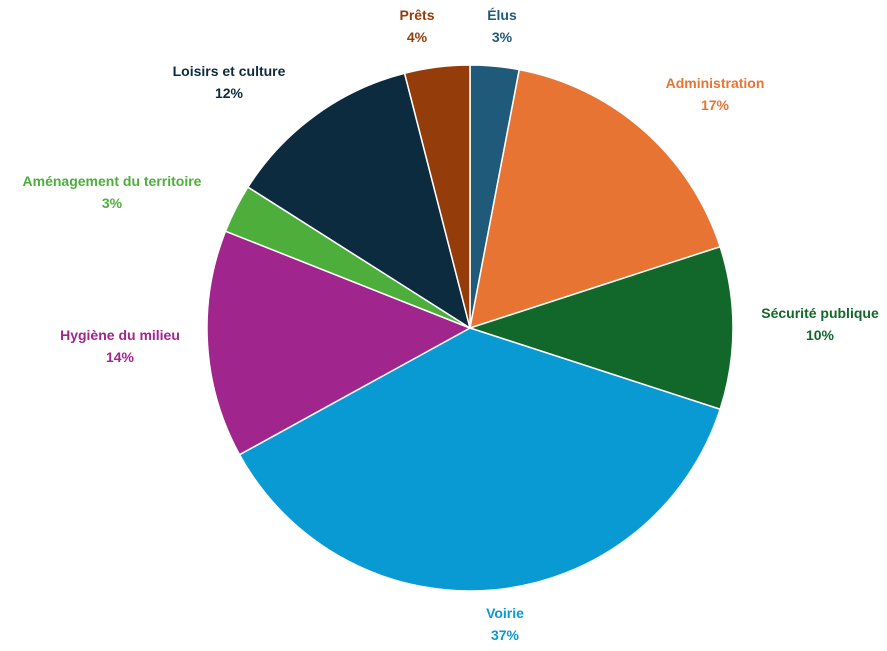 Image resolution: width=887 pixels, height=651 pixels. What do you see at coordinates (416, 15) in the screenshot?
I see `slice-label-7: Prêts` at bounding box center [416, 15].